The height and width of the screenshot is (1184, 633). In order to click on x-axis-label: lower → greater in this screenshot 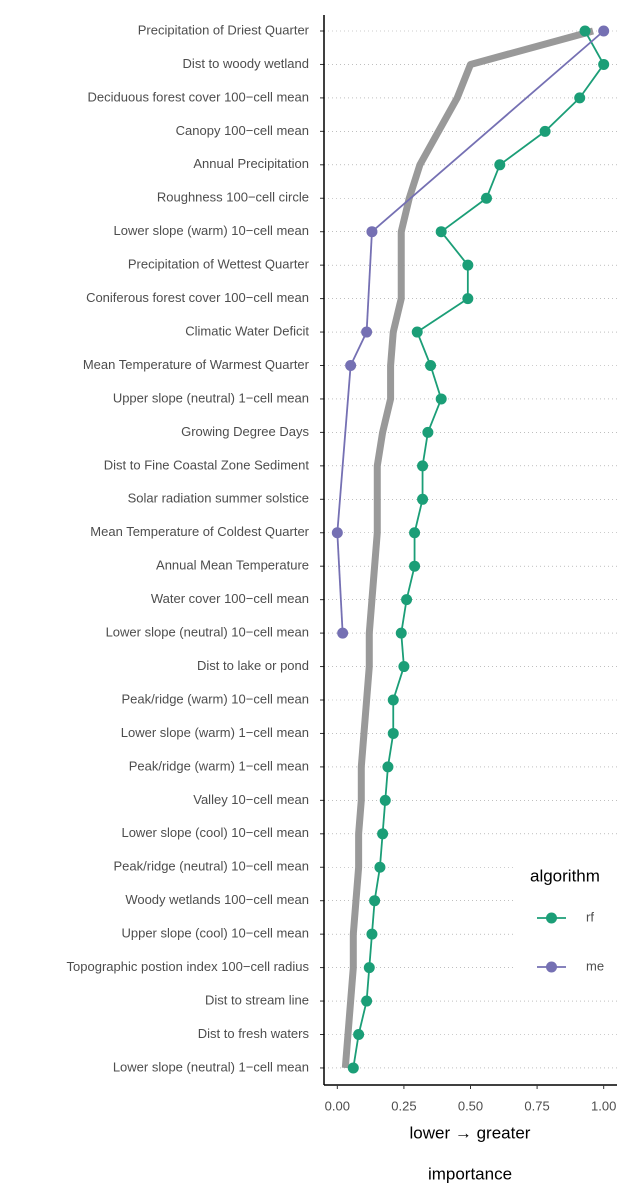, I will do `click(470, 1132)`.